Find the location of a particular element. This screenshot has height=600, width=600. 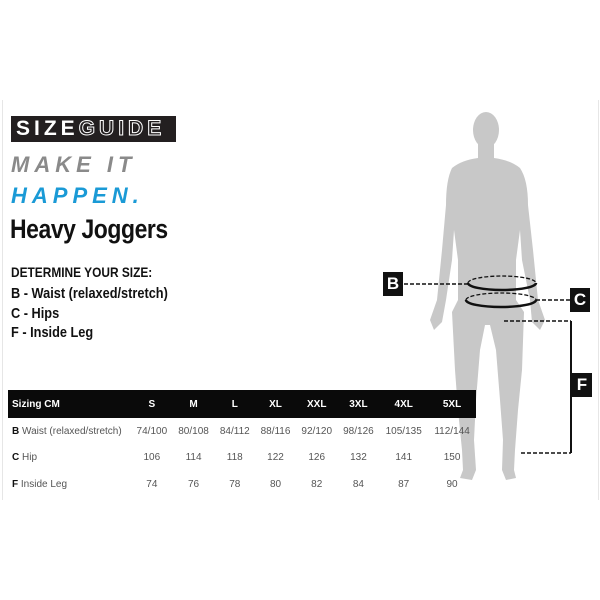

table-cell: 98/126 is located at coordinates (358, 431).